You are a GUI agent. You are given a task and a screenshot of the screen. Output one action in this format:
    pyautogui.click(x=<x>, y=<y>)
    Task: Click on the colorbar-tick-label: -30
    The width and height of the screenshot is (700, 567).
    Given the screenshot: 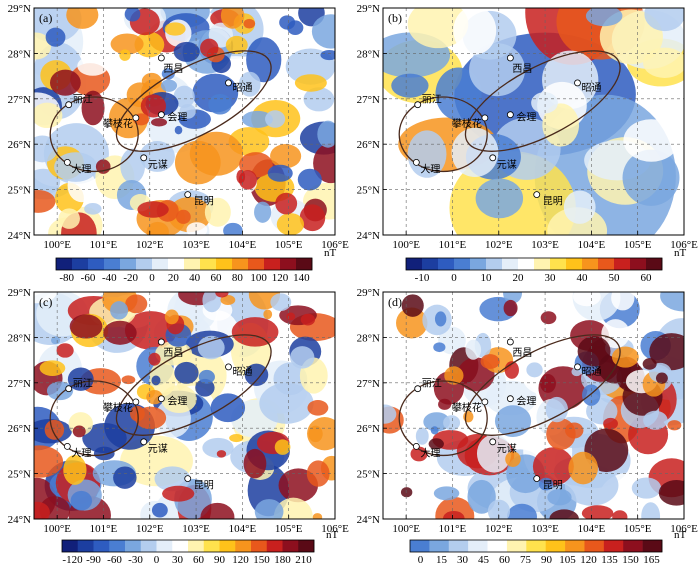 What is the action you would take?
    pyautogui.click(x=135, y=560)
    